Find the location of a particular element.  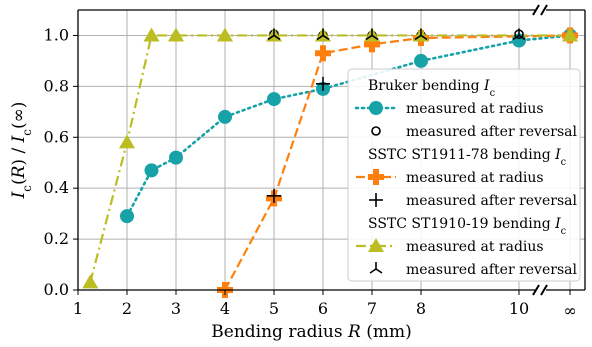

point-2-1-4-c is located at coordinates (522, 37).